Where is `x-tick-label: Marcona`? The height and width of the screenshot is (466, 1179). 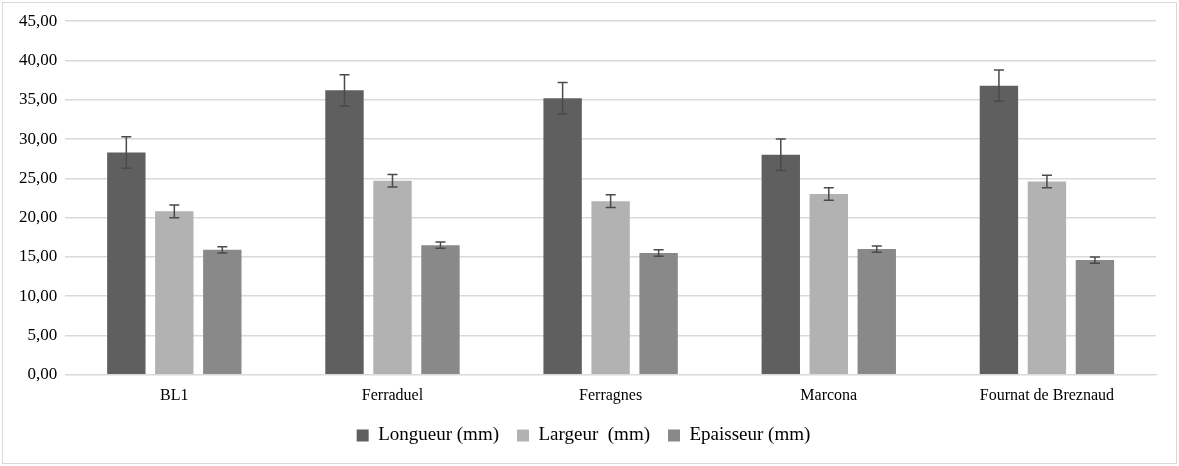
x-tick-label: Marcona is located at coordinates (829, 394).